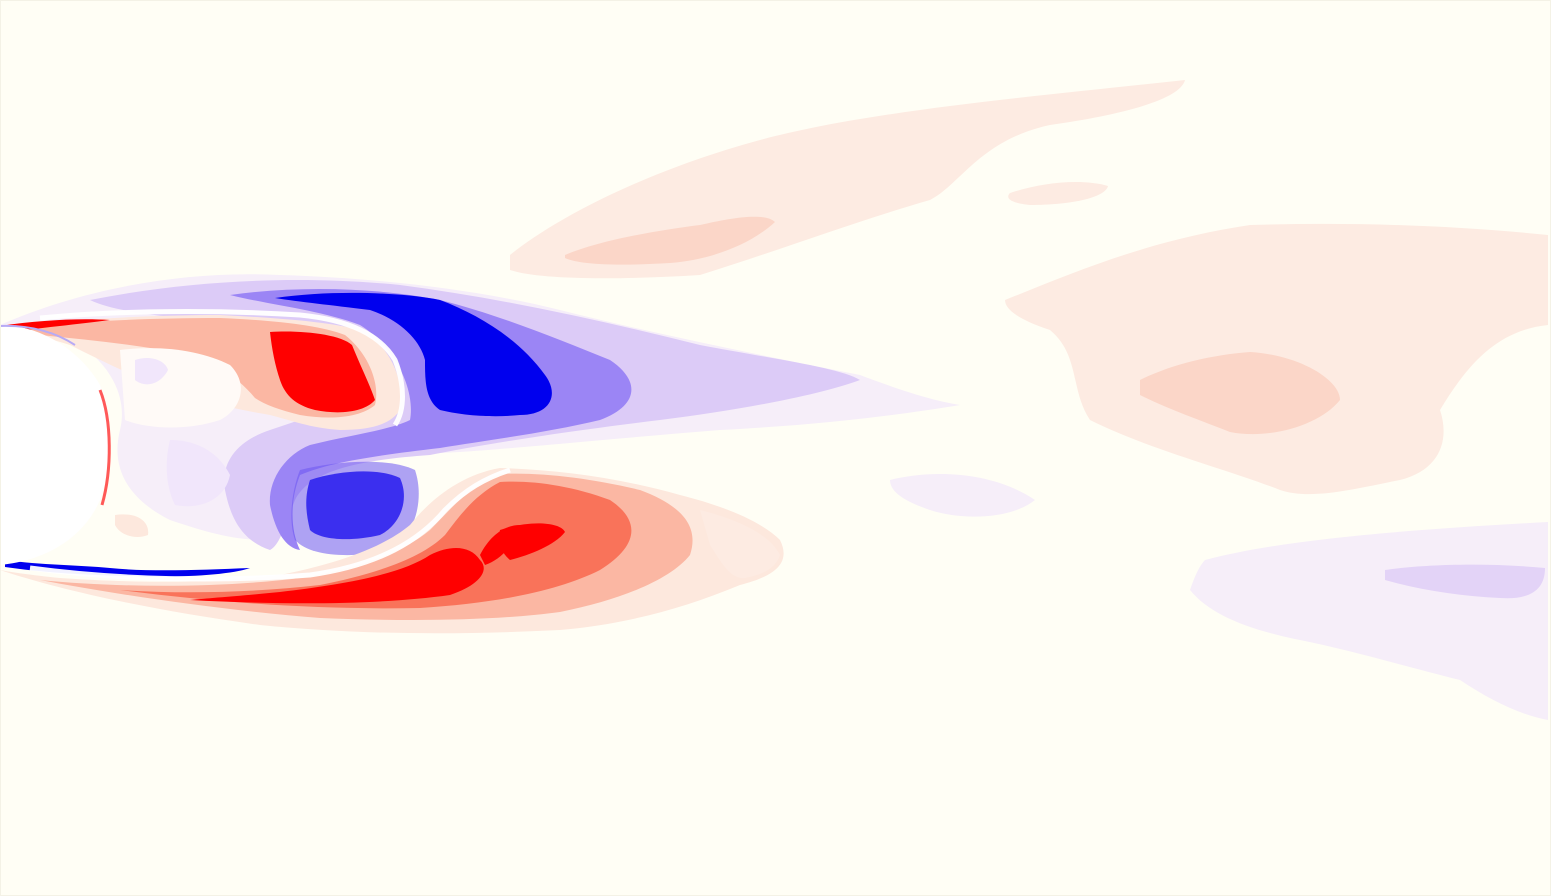 The image size is (1551, 896). What do you see at coordinates (270, 445) in the screenshot?
I see `shear-highlights` at bounding box center [270, 445].